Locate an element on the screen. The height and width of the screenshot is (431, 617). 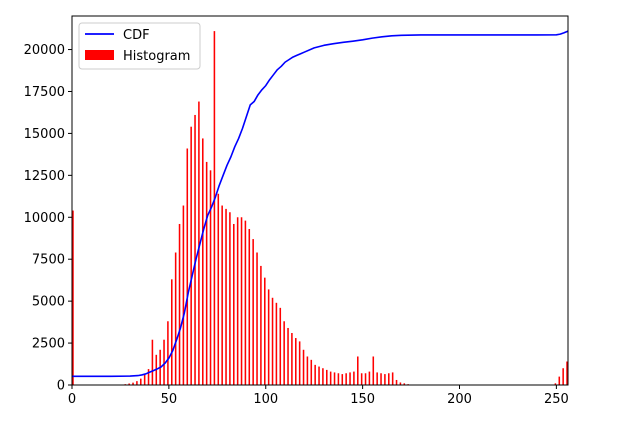
x-tick-label: 250 is located at coordinates (556, 399).